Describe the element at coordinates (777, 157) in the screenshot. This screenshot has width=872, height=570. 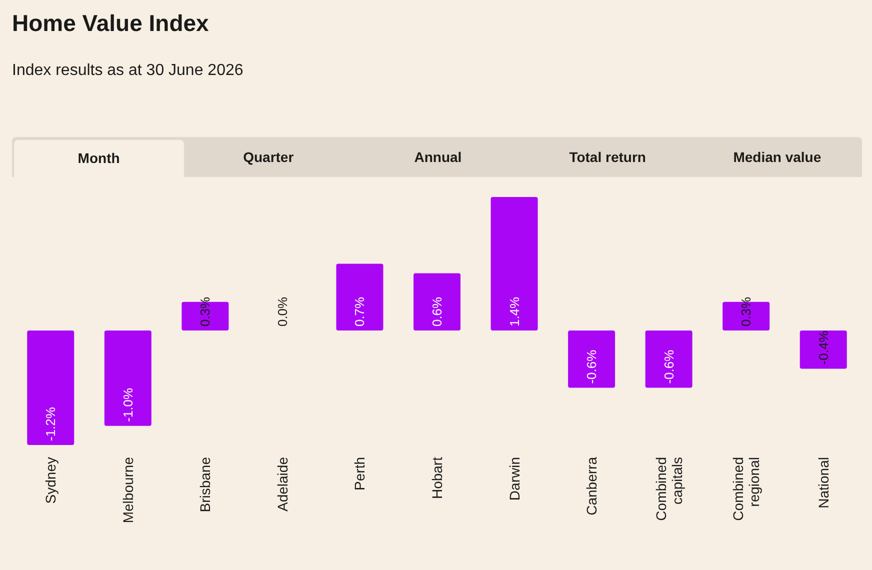
I see `text: Median value` at that location.